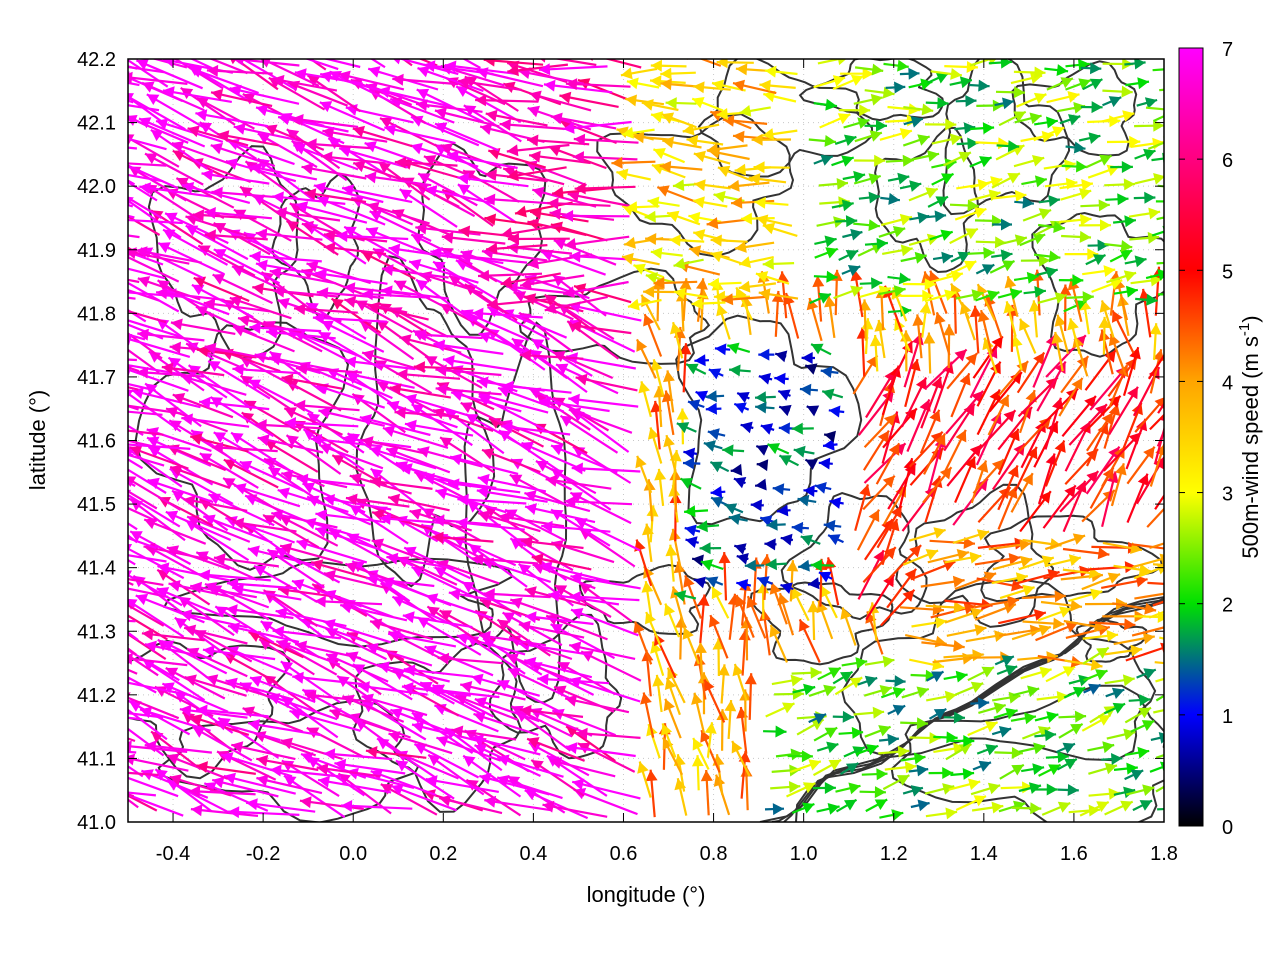  What do you see at coordinates (1227, 606) in the screenshot?
I see `colorbar-tick-label: 2` at bounding box center [1227, 606].